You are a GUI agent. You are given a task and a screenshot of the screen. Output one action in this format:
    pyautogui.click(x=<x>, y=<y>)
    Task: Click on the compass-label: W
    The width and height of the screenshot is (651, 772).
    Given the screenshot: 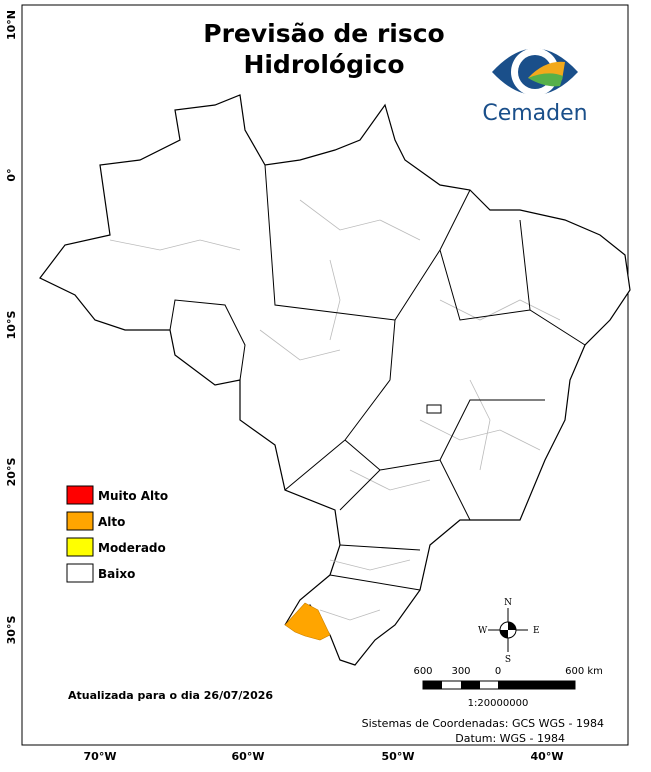 What is the action you would take?
    pyautogui.click(x=483, y=631)
    